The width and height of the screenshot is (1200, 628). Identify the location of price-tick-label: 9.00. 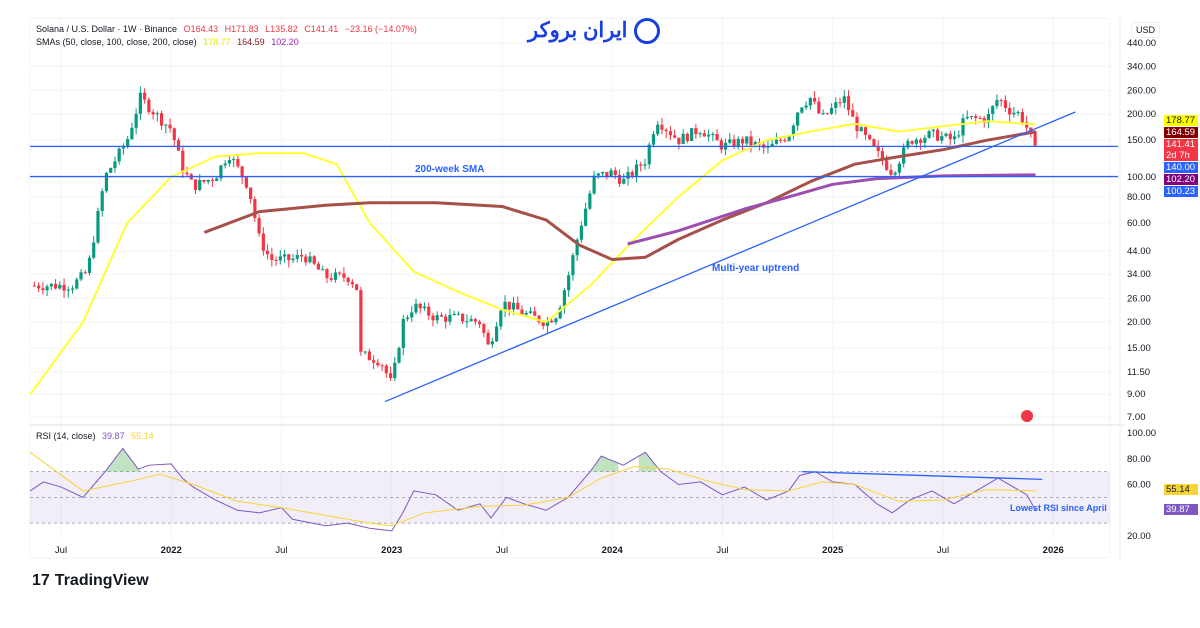
(1136, 394).